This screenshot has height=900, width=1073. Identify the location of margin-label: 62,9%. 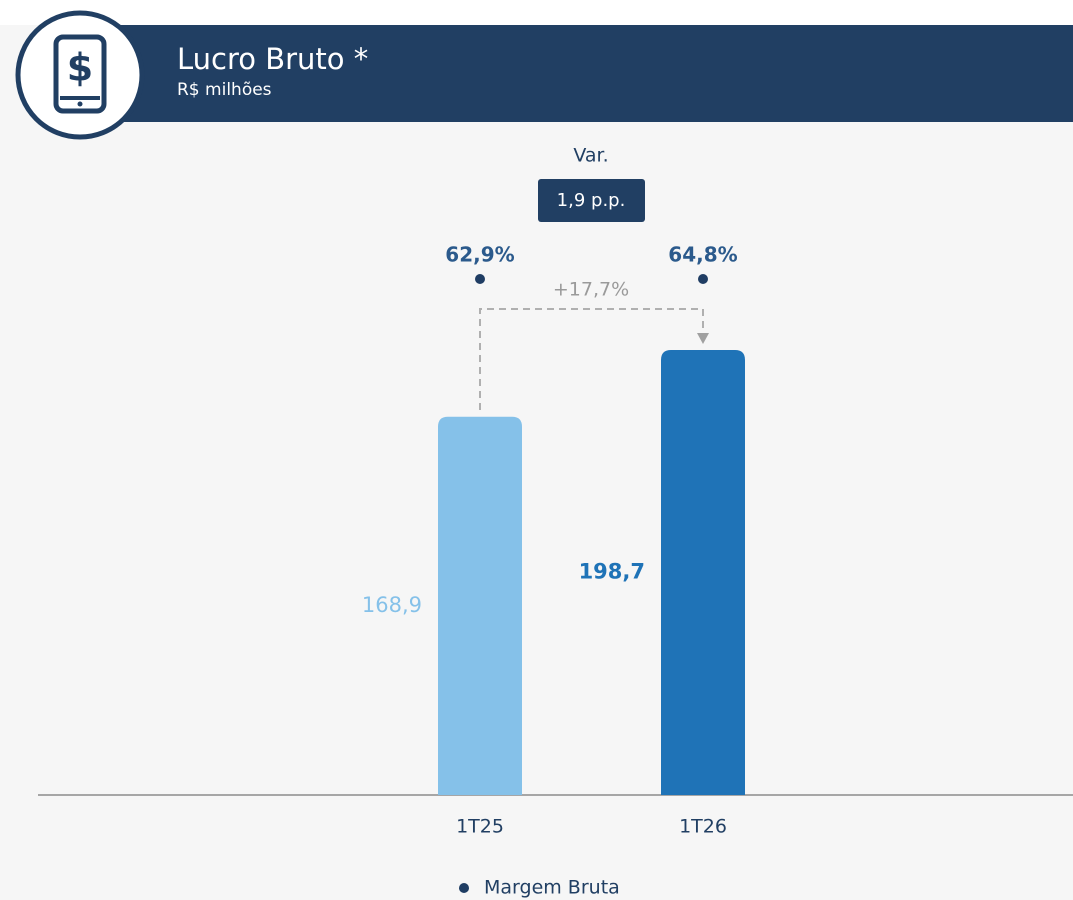
(479, 255).